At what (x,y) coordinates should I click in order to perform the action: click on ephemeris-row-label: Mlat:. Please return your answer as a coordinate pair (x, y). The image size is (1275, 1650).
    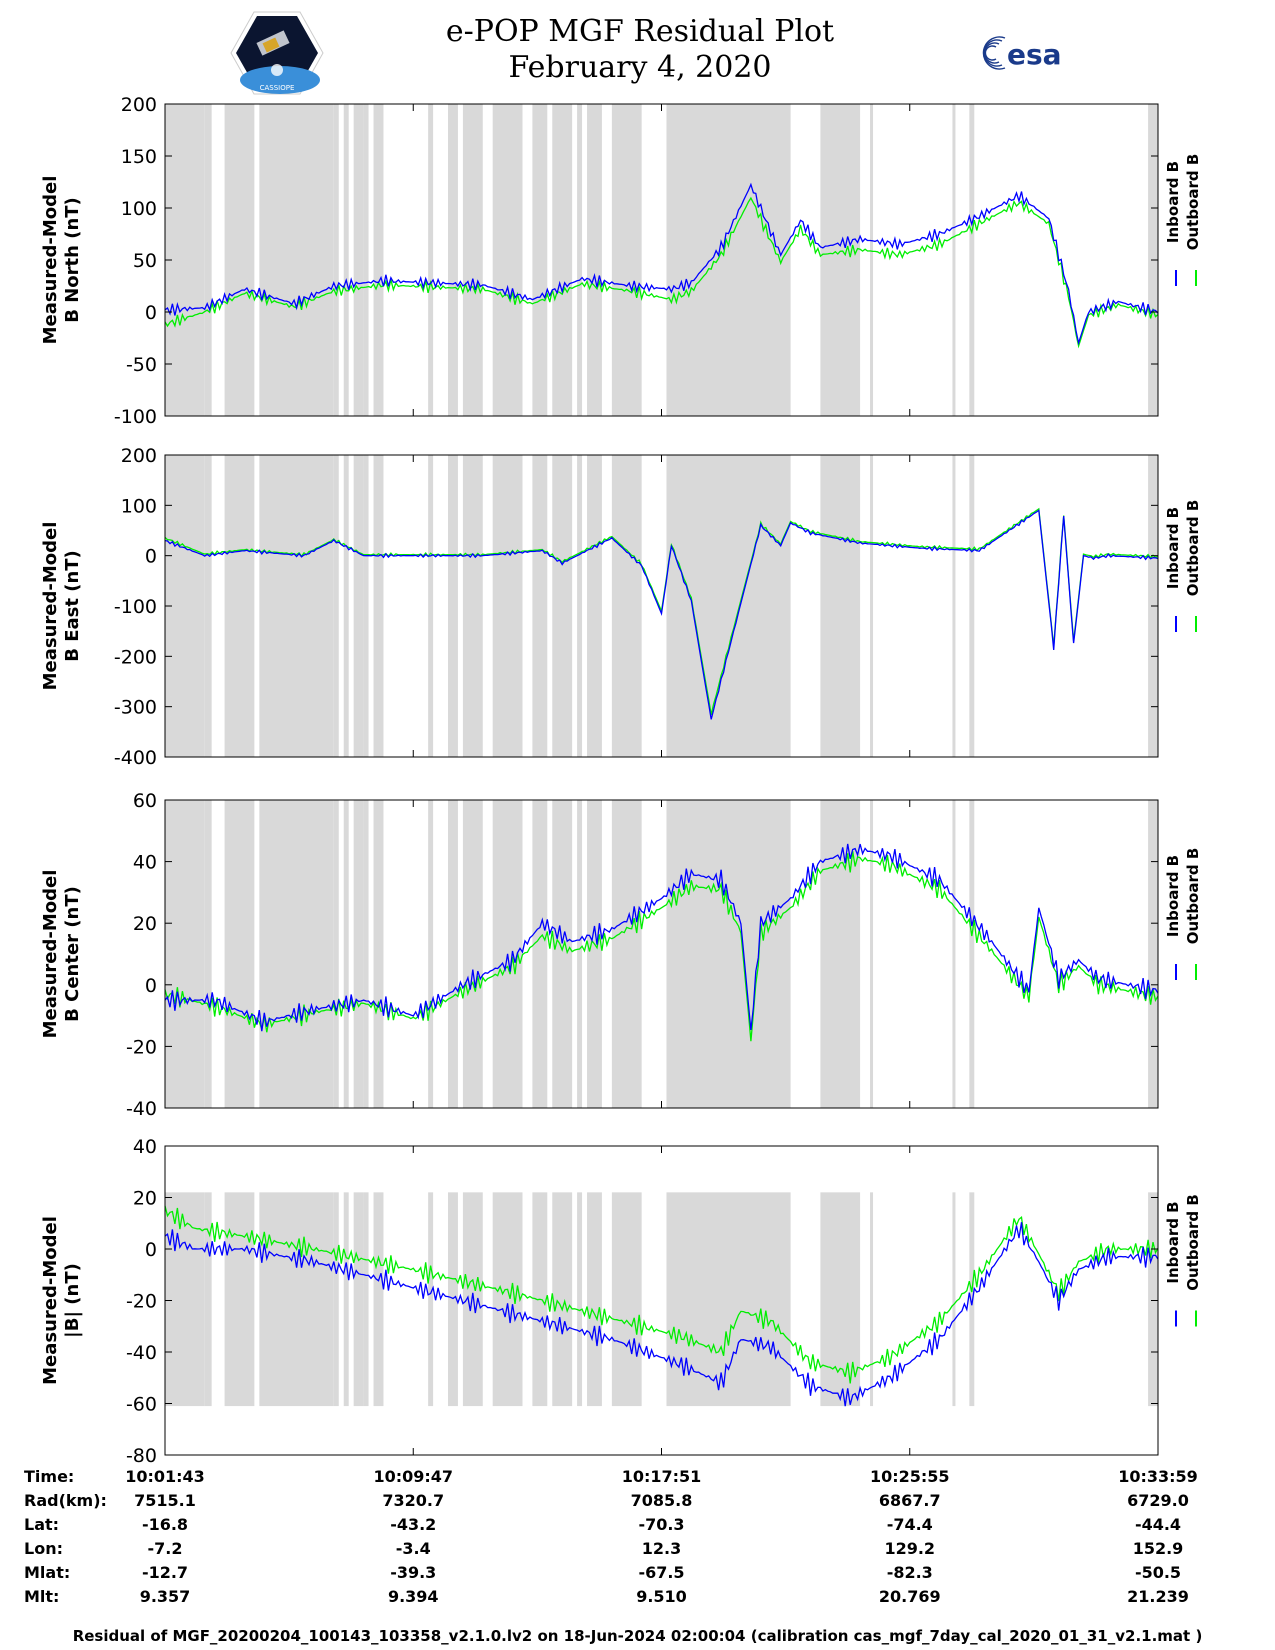
    Looking at the image, I should click on (47, 1572).